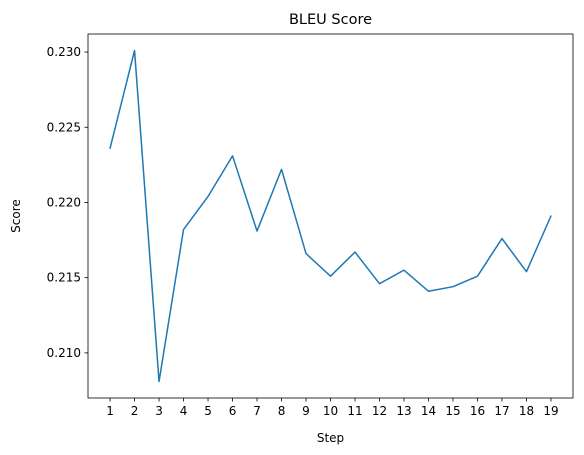 The height and width of the screenshot is (455, 584). I want to click on y-tick-label: 0.225, so click(64, 127).